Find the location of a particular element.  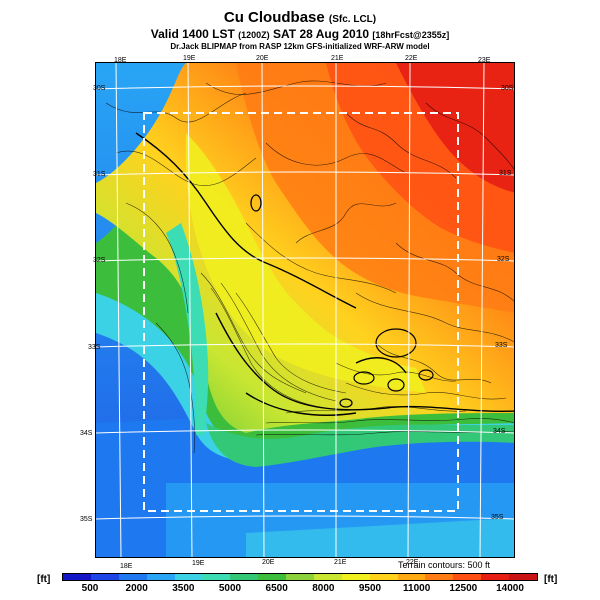

lat-label-right-32s: 32S is located at coordinates (503, 259).